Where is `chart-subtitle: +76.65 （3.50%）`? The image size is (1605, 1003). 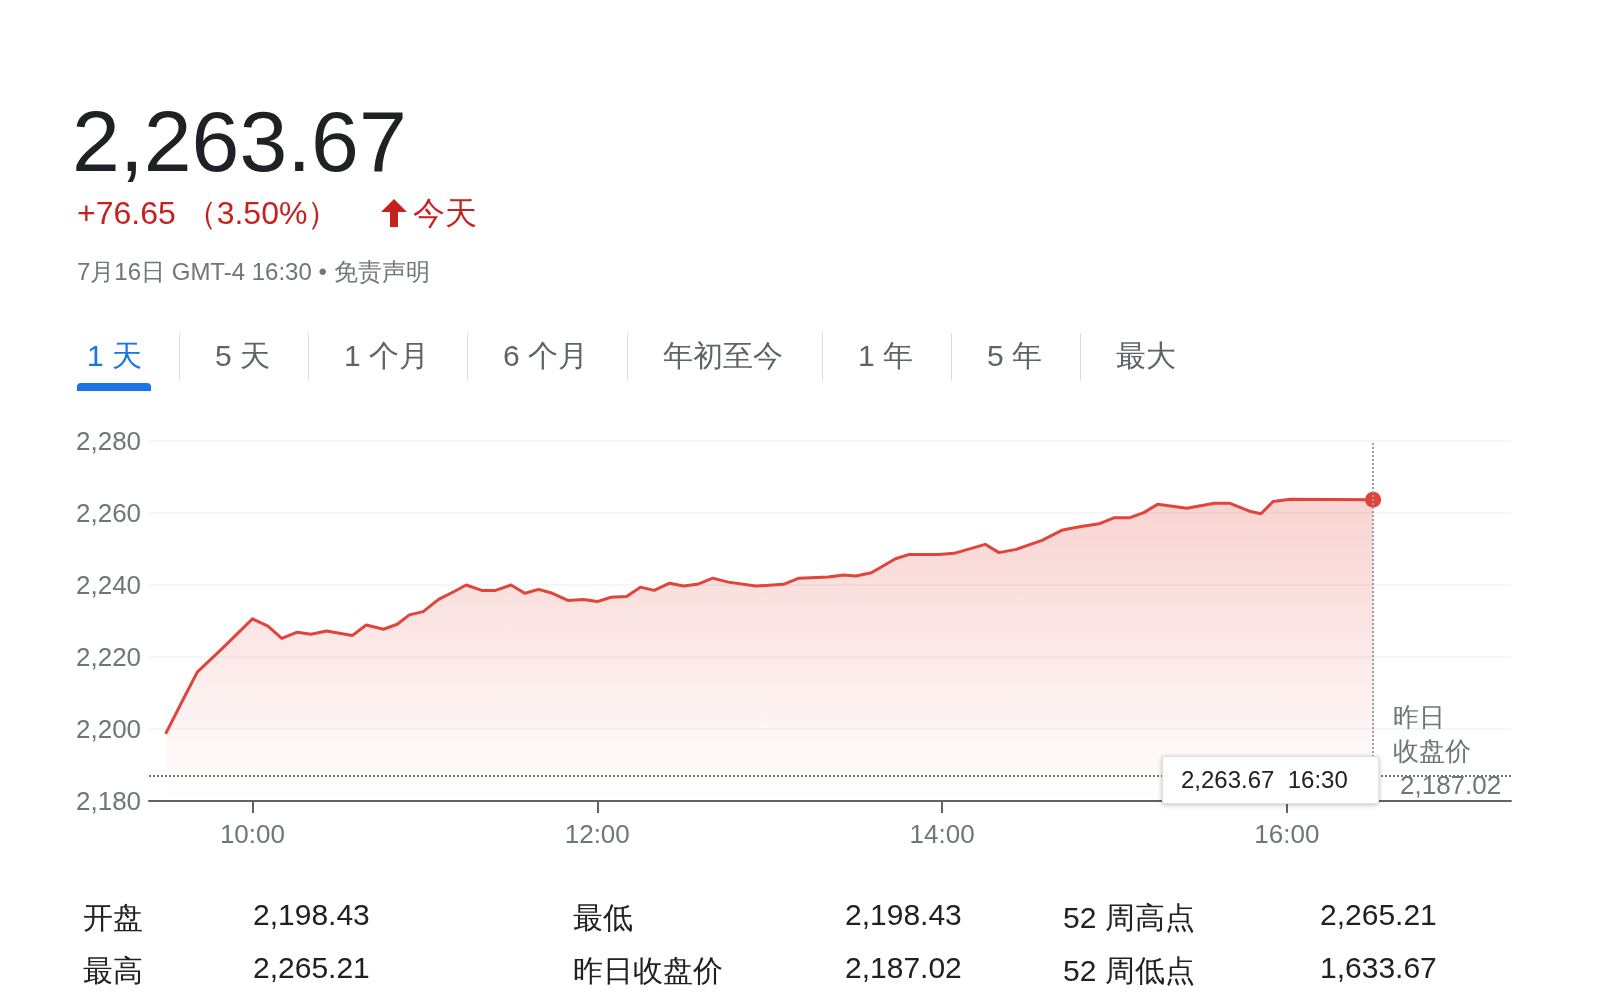
chart-subtitle: +76.65 （3.50%） is located at coordinates (208, 213).